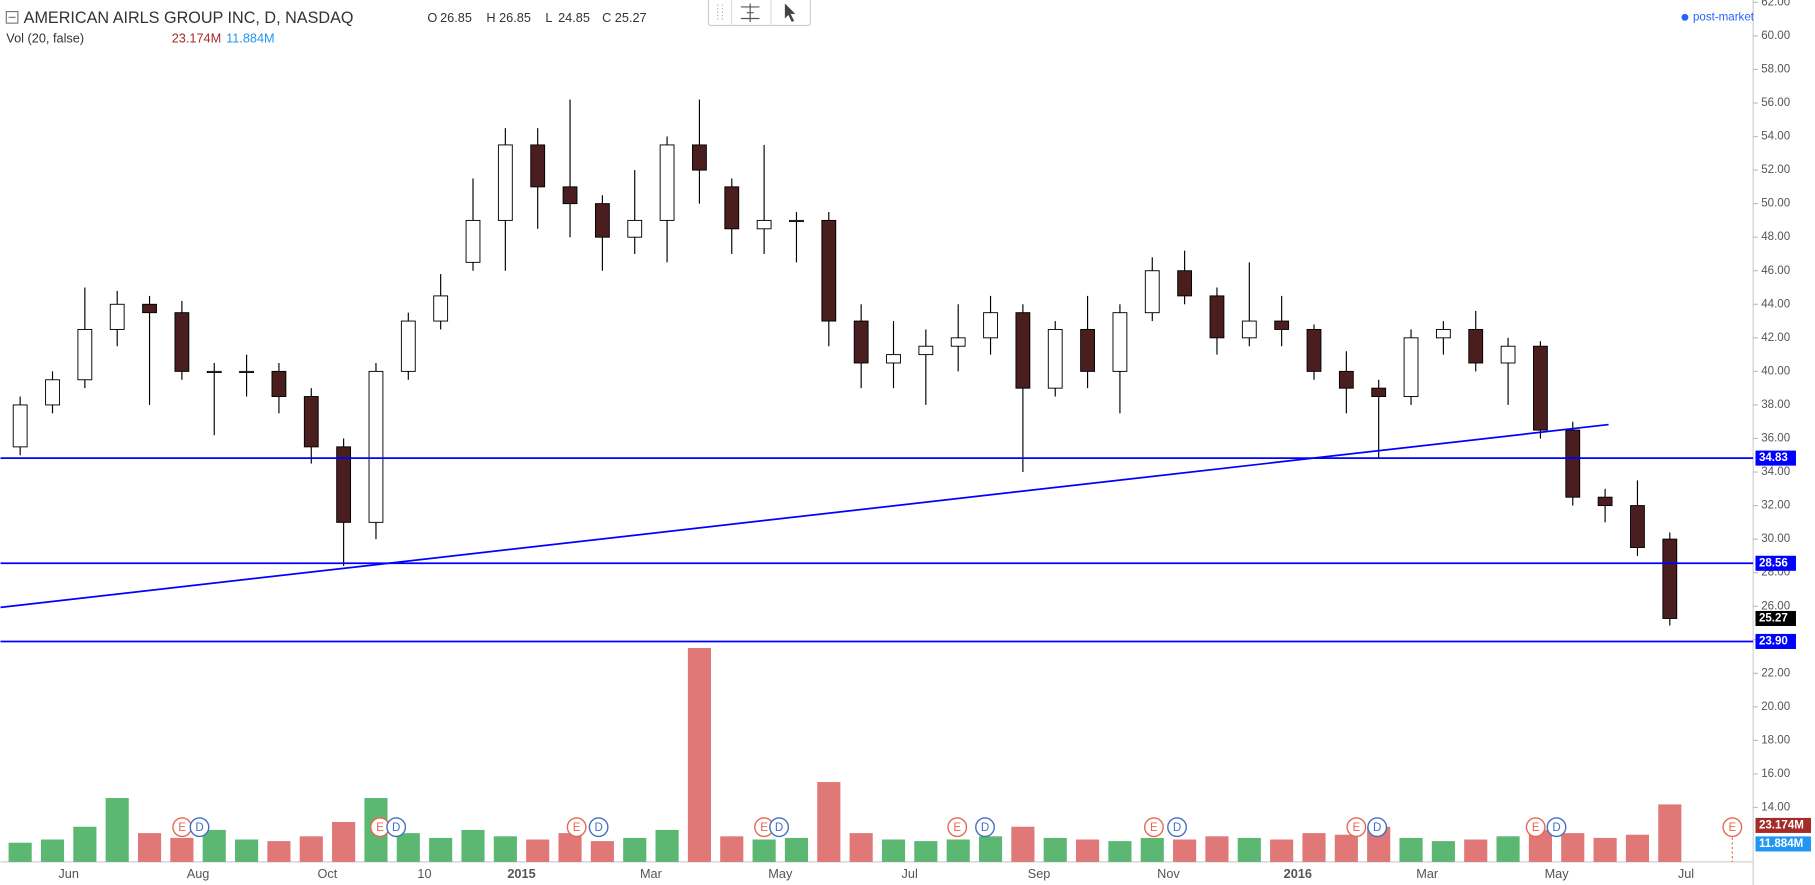 The height and width of the screenshot is (885, 1815). Describe the element at coordinates (1775, 808) in the screenshot. I see `y-tick-label: 14.00` at that location.